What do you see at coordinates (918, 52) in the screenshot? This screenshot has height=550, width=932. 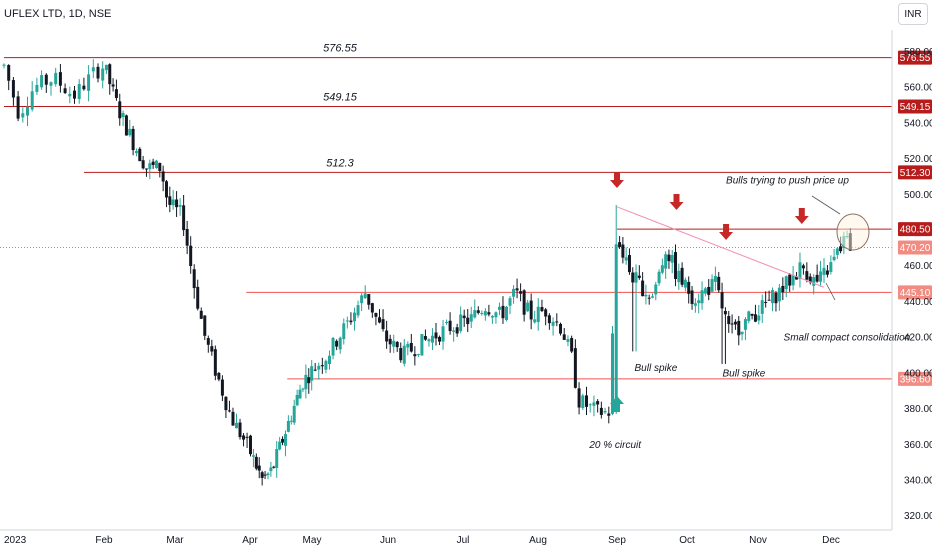 I see `y-tick-label: 580.00` at bounding box center [918, 52].